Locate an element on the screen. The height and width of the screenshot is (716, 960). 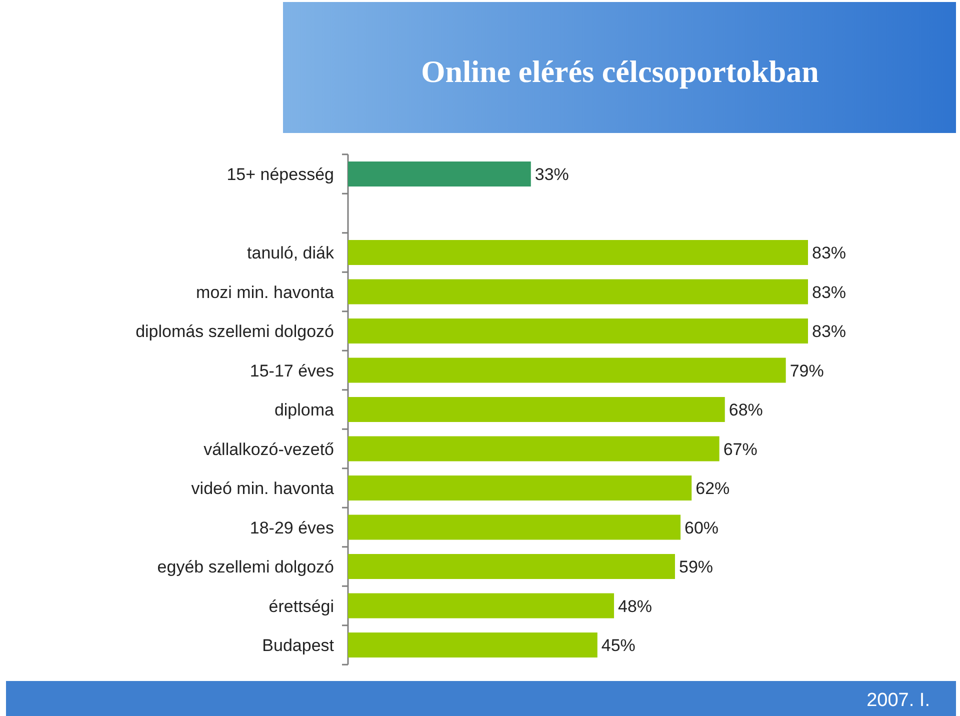
data-label: 79% is located at coordinates (807, 370).